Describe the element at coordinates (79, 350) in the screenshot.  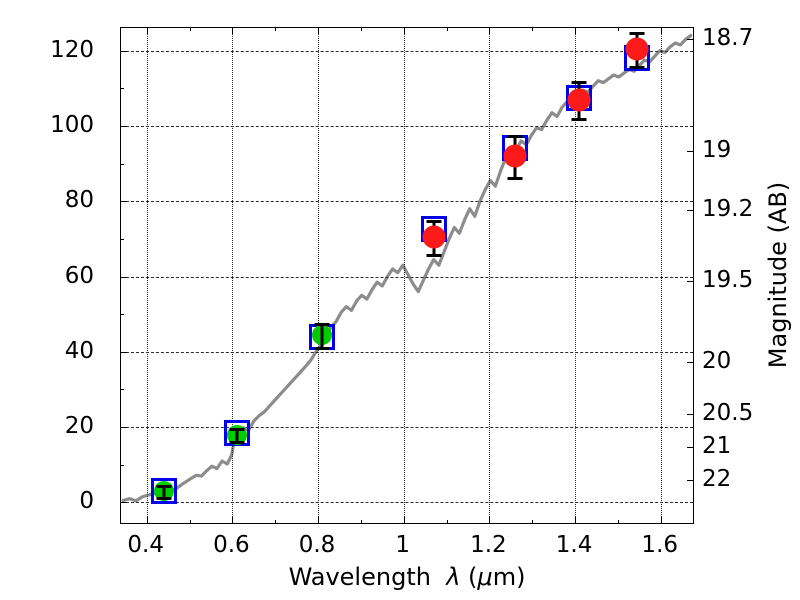
I see `y-tick-label-left: 40` at that location.